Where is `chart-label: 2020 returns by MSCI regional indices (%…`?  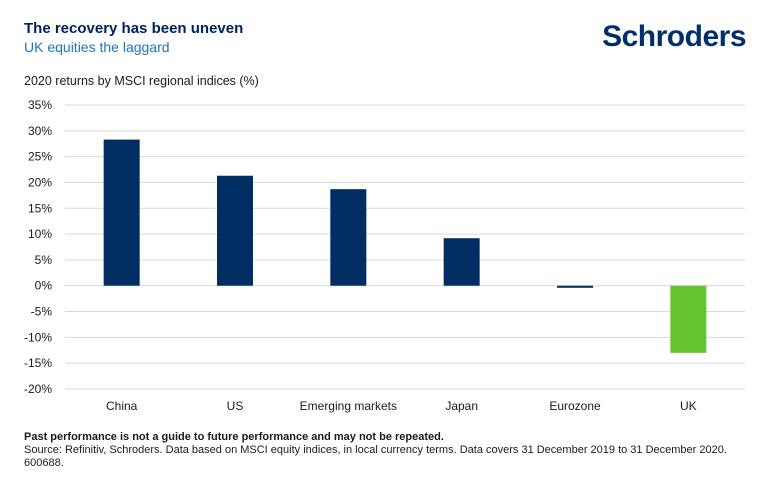
chart-label: 2020 returns by MSCI regional indices (%… is located at coordinates (141, 81).